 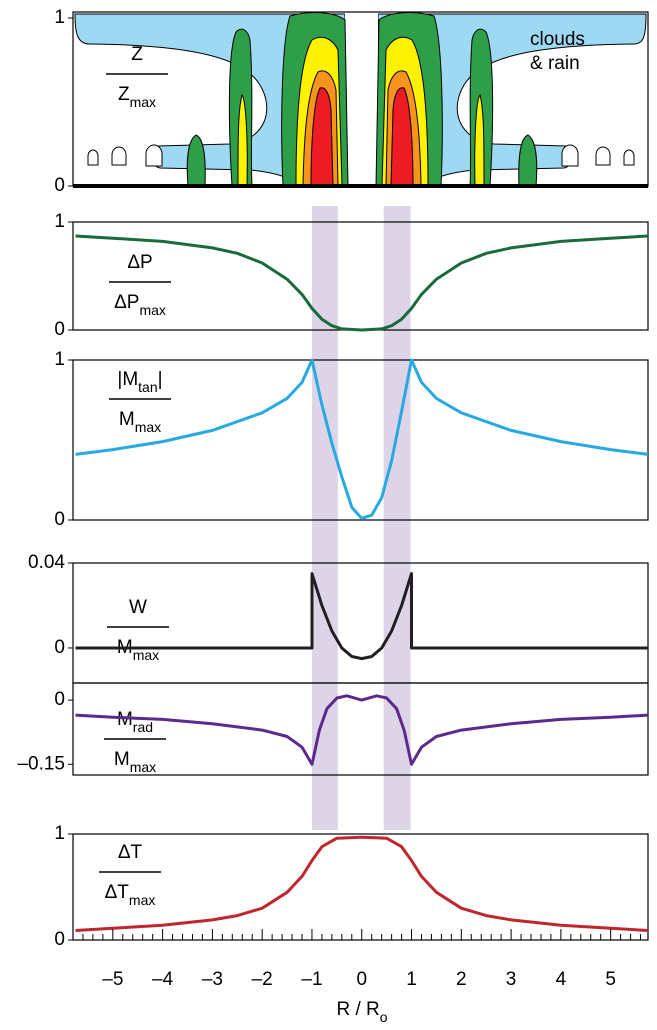 I want to click on y-label-numerator: |Mtan|, so click(x=139, y=382).